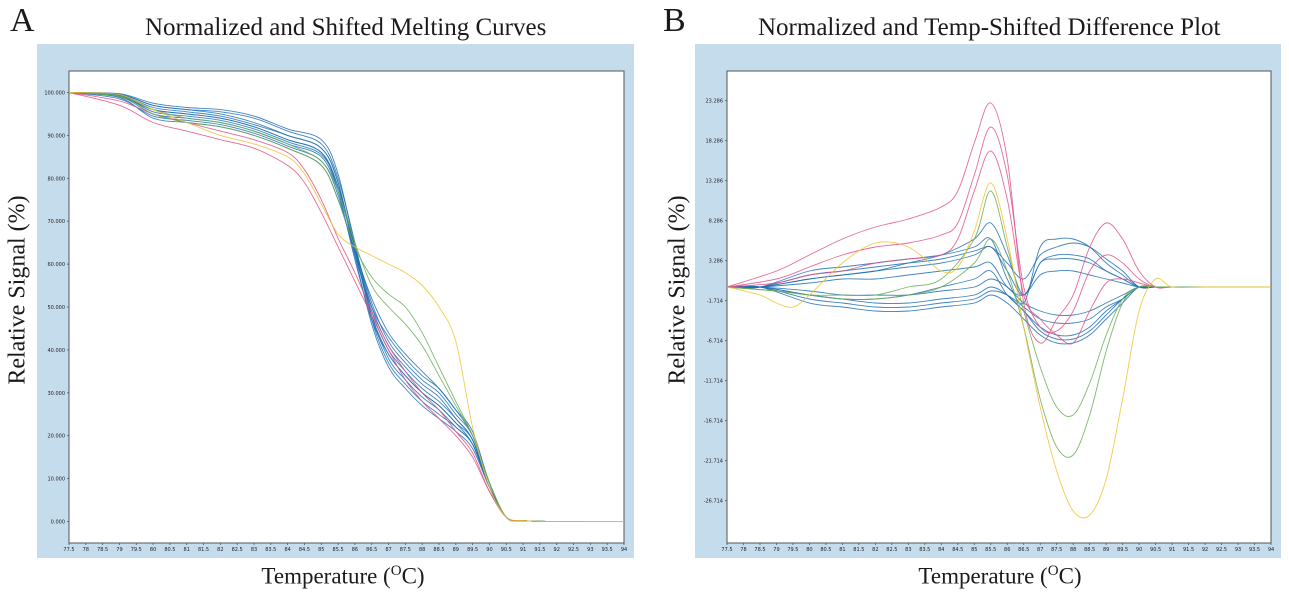 The image size is (1289, 592). I want to click on x-axis-label-tail: C), so click(413, 576).